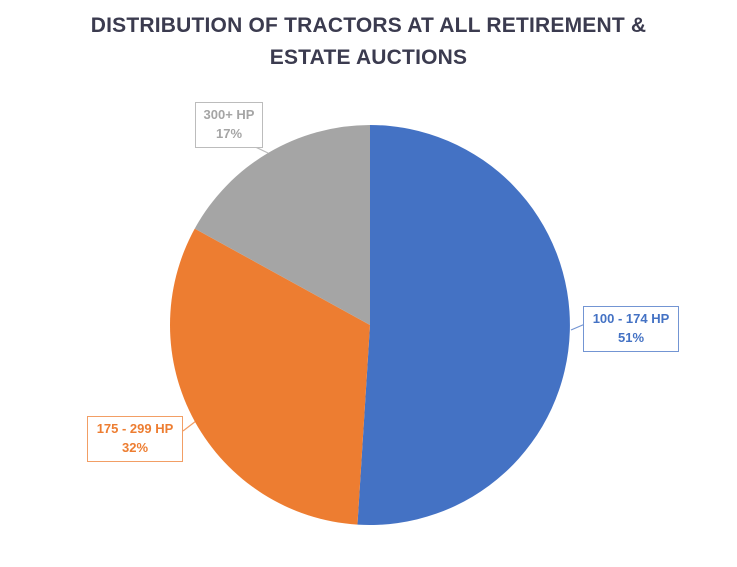 The width and height of the screenshot is (737, 567). I want to click on data-label-category: 300+ HP, so click(229, 114).